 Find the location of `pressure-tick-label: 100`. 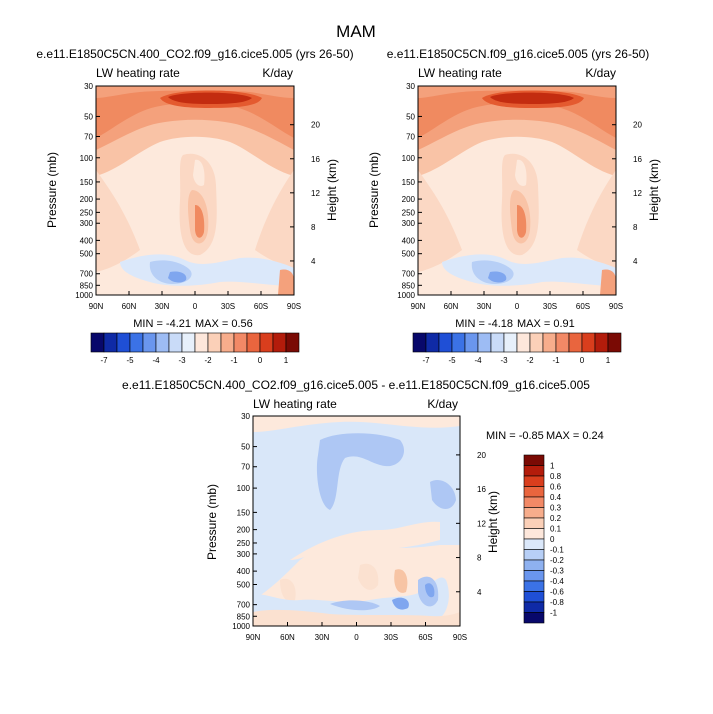

pressure-tick-label: 100 is located at coordinates (244, 488).